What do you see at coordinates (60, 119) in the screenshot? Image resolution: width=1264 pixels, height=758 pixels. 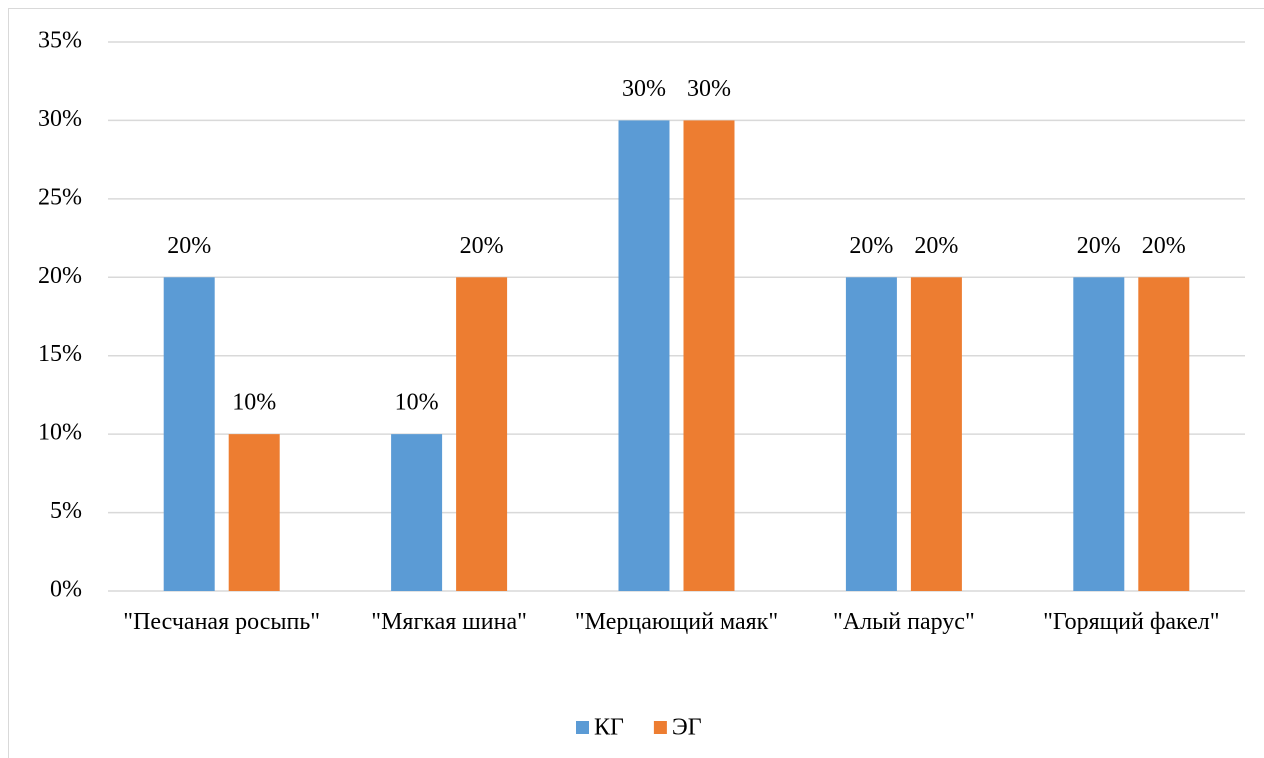 I see `y-tick-label: 30%` at bounding box center [60, 119].